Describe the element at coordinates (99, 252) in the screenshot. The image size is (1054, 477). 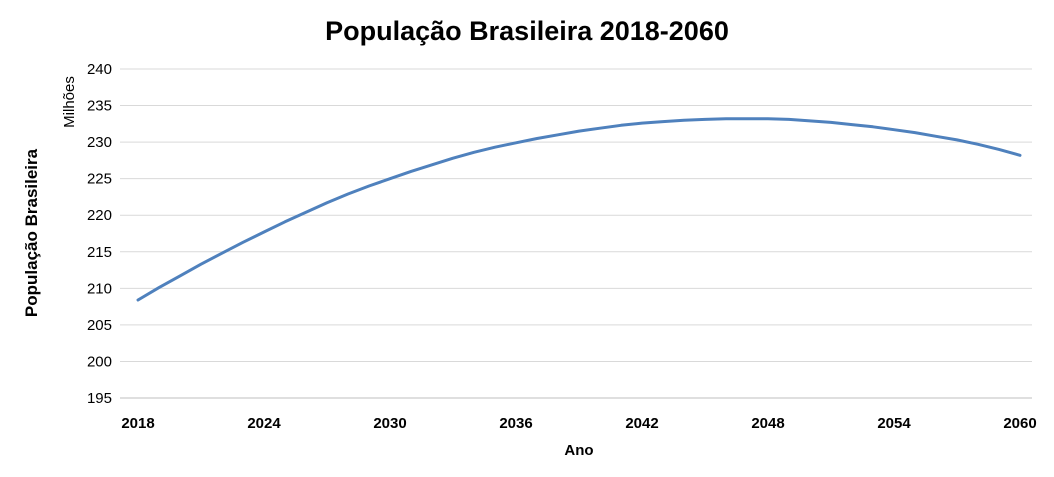
I see `y-tick-label: 215` at that location.